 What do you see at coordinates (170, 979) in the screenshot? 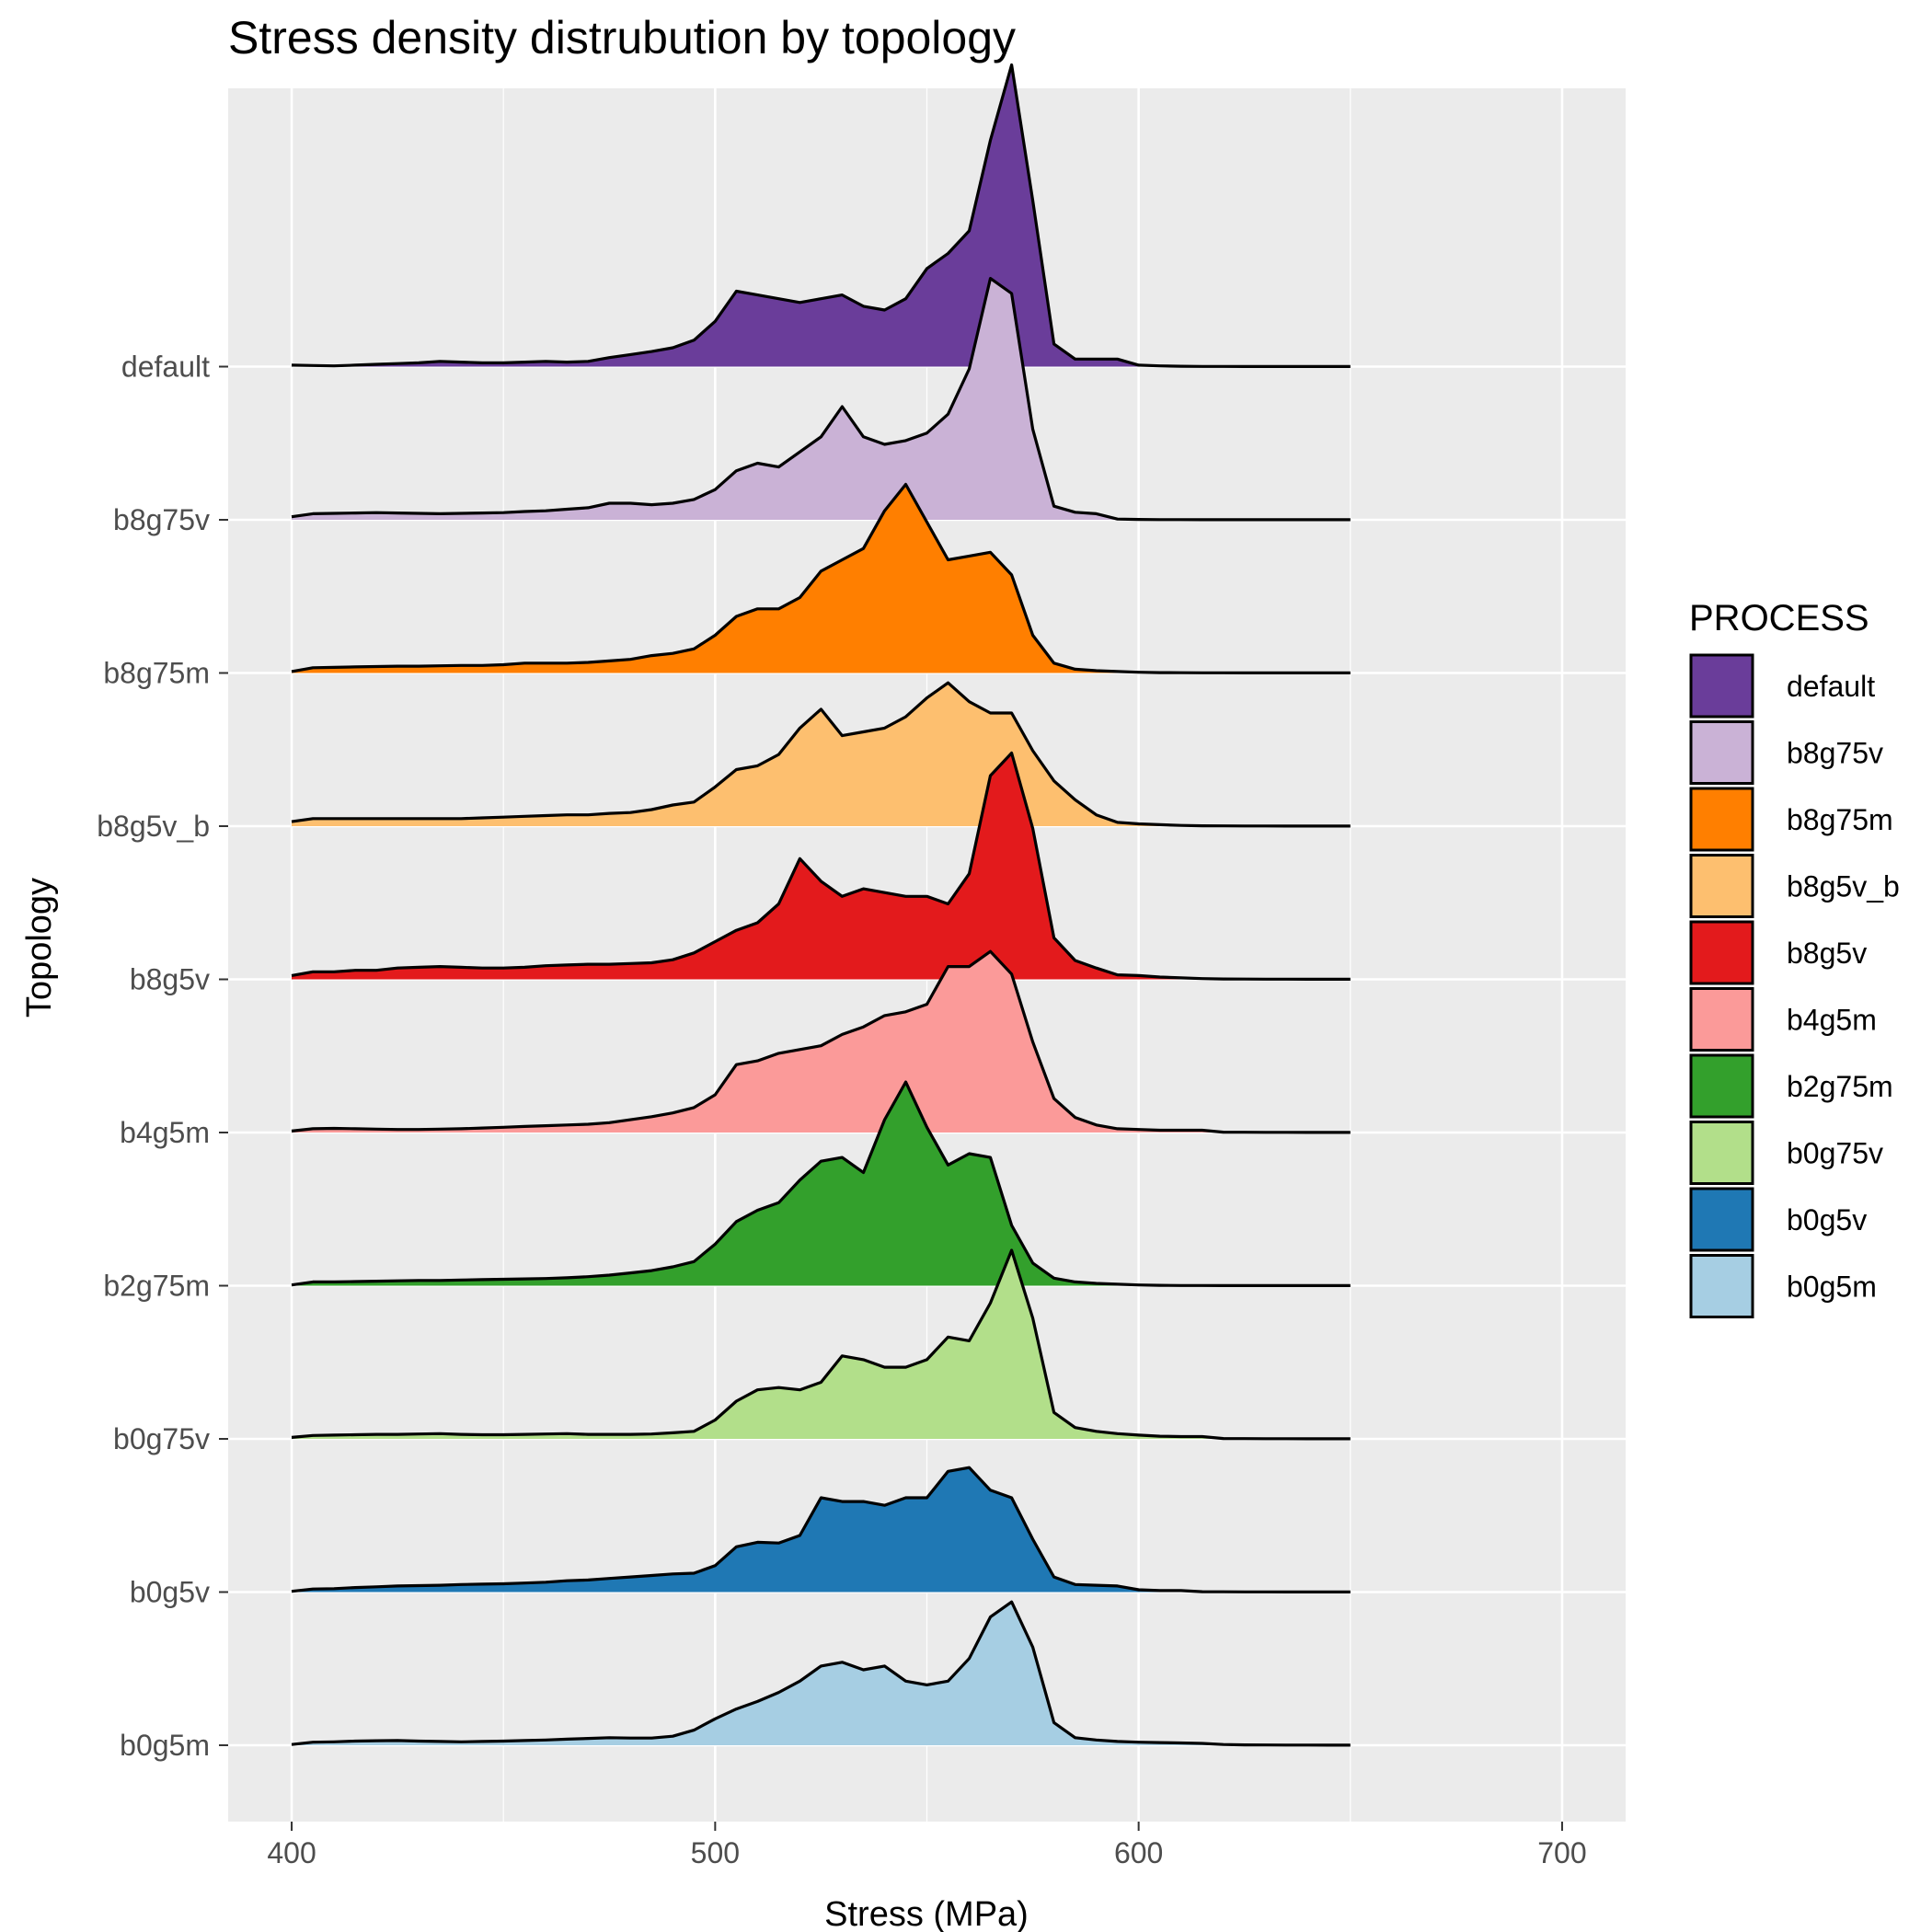
I see `y-tick-label: b8g5v` at bounding box center [170, 979].